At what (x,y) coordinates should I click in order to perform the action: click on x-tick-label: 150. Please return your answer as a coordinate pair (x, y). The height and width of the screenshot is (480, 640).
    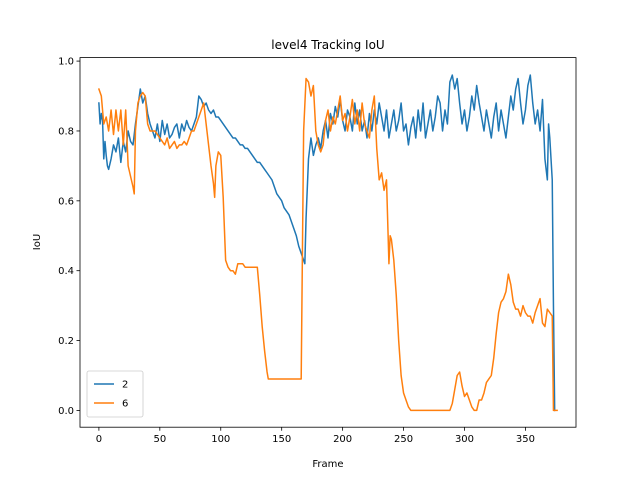
    Looking at the image, I should click on (281, 439).